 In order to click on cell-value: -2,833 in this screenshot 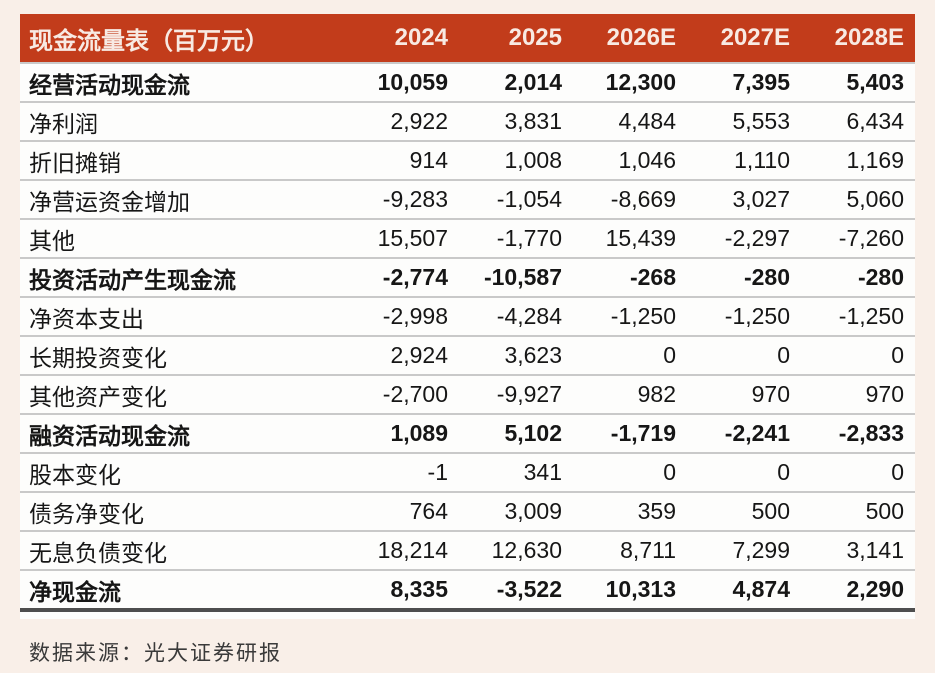, I will do `click(871, 433)`.